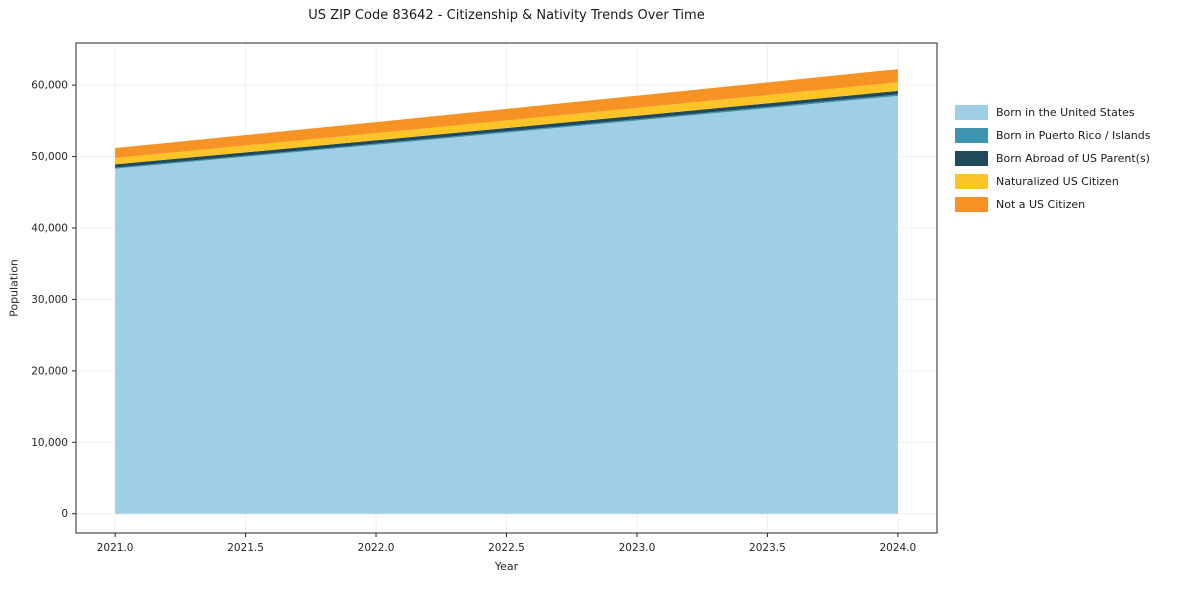 This screenshot has height=590, width=1189. What do you see at coordinates (49, 300) in the screenshot?
I see `y-tick-label: 30,000` at bounding box center [49, 300].